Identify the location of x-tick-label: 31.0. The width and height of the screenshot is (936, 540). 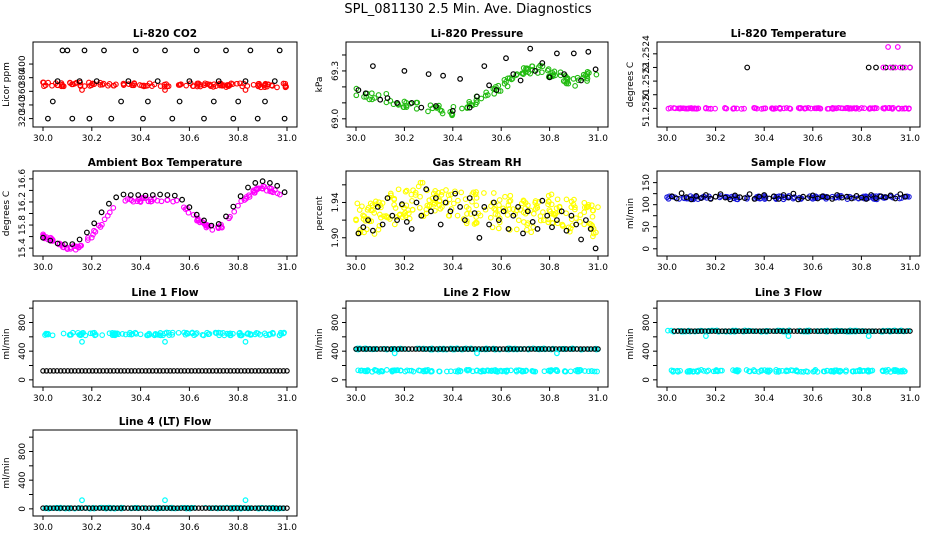
(598, 399).